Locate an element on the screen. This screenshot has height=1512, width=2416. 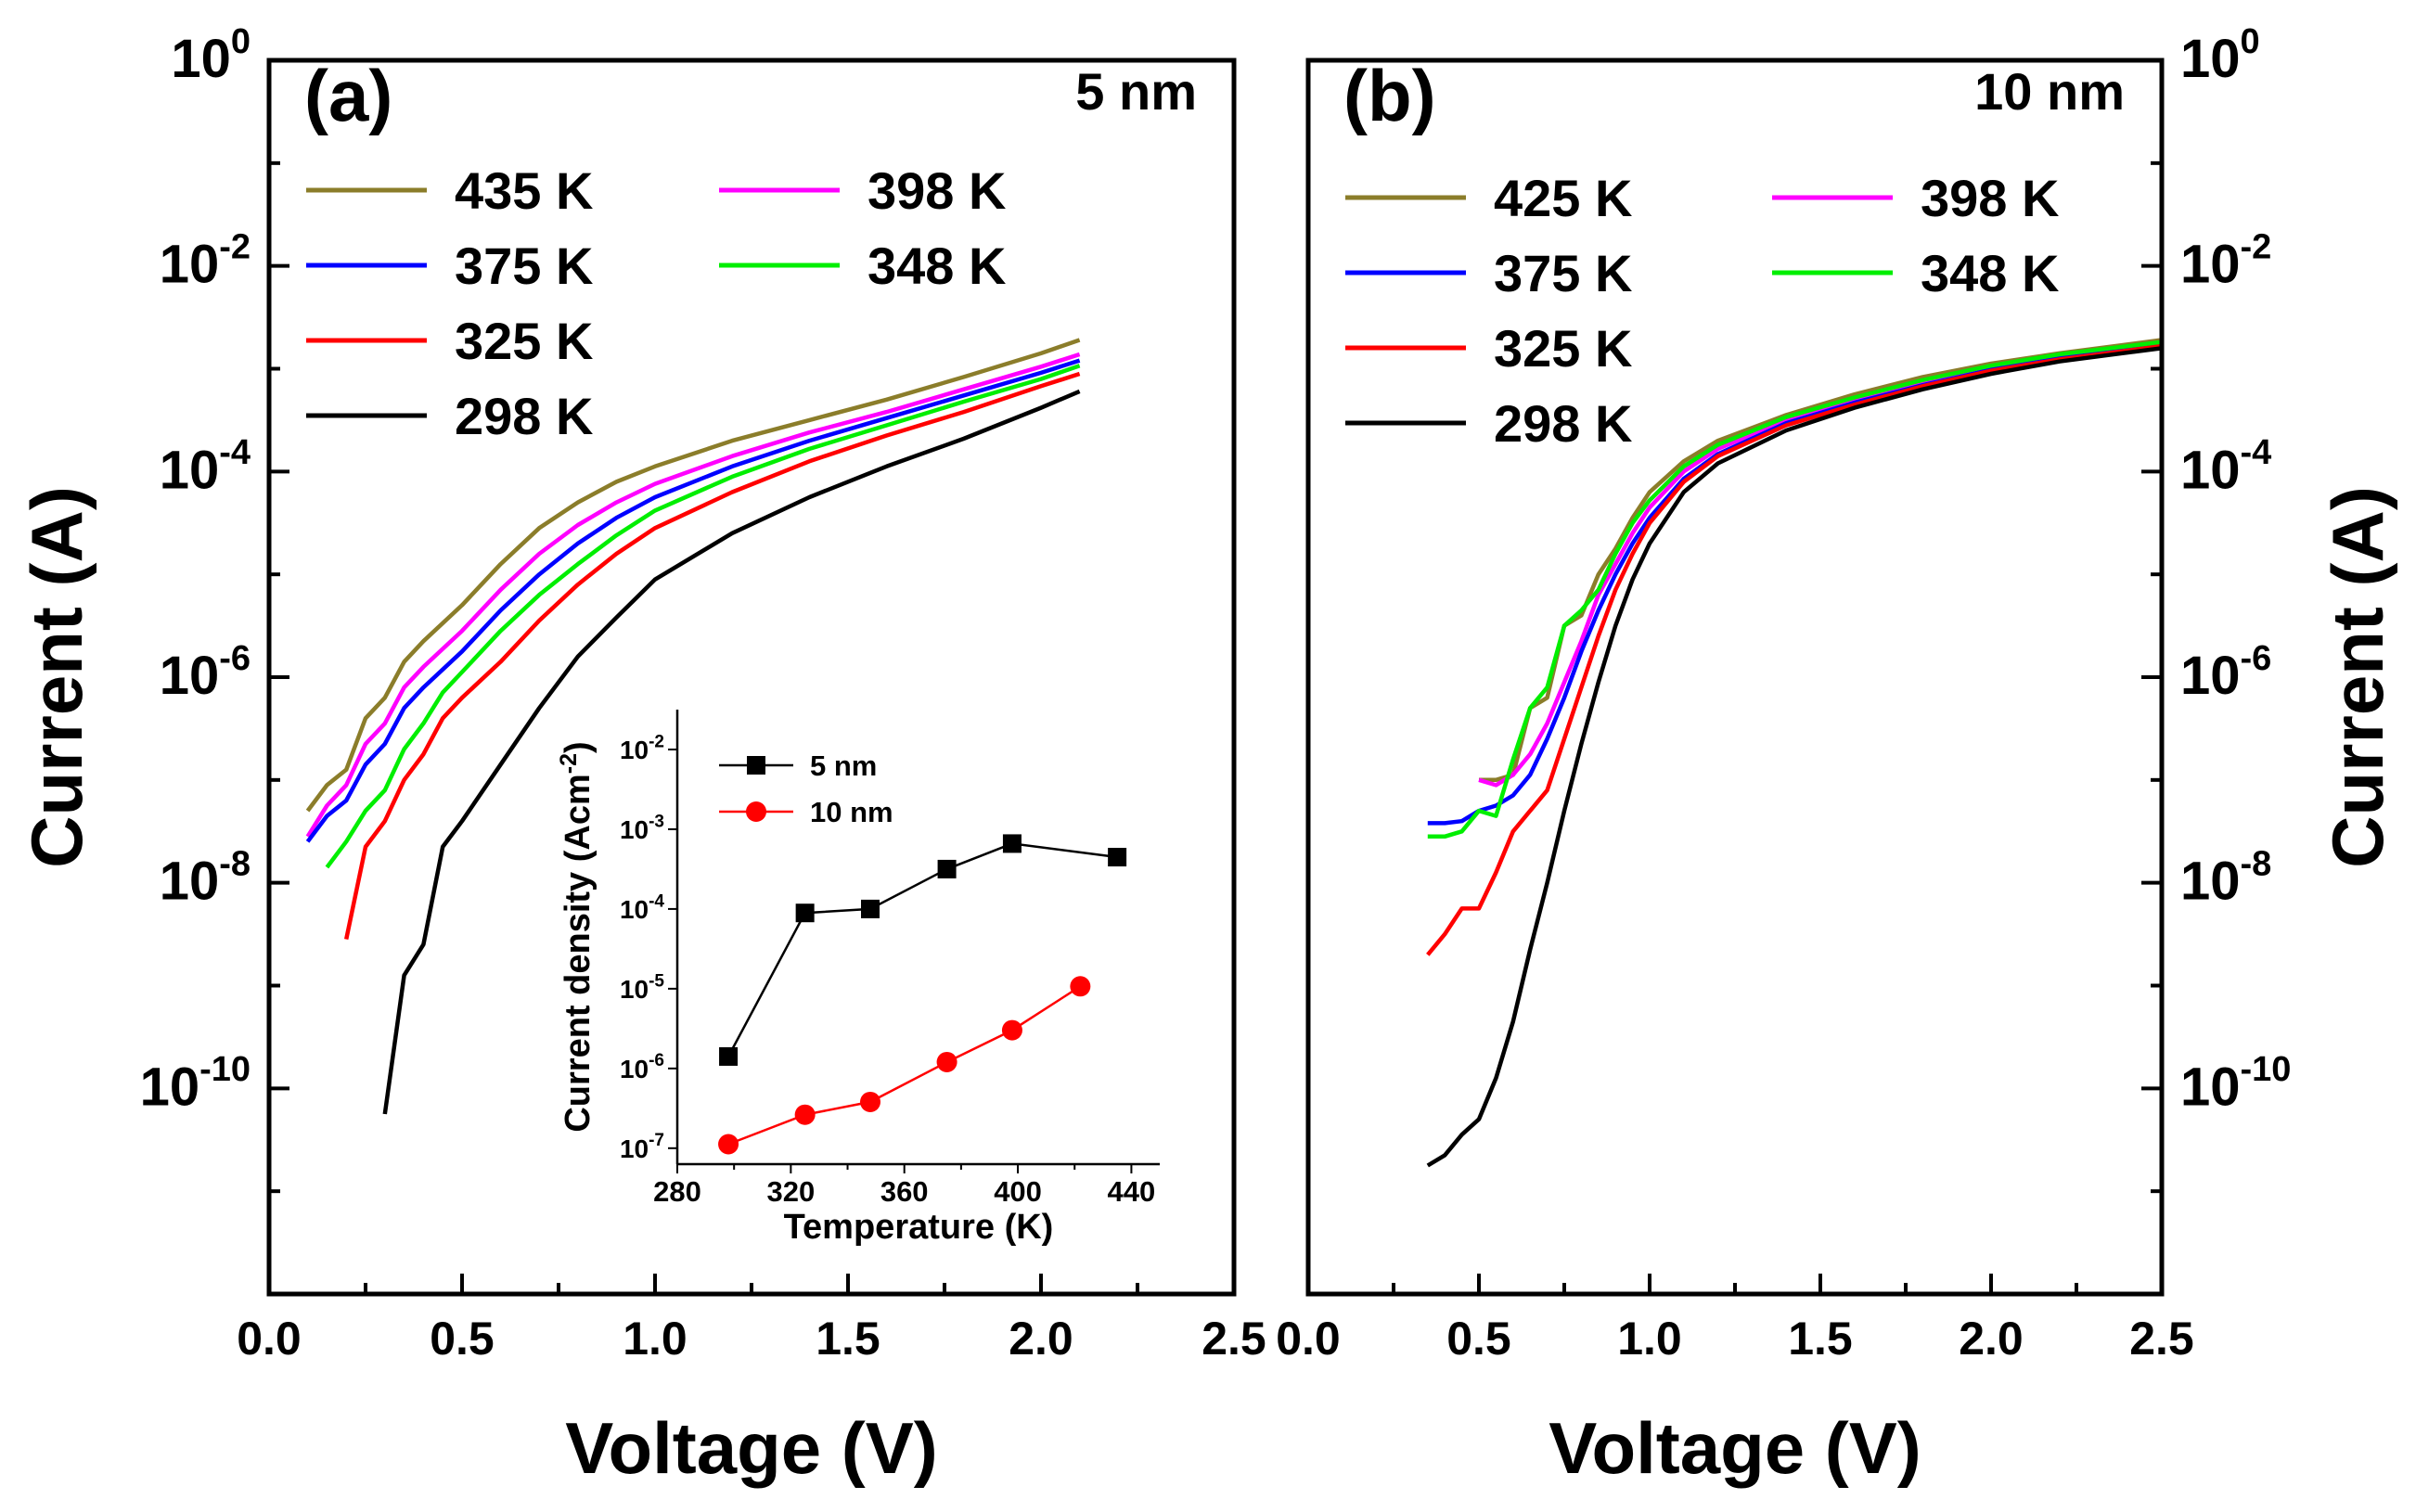
inset-y-tick-label: 10⁻⁵ is located at coordinates (642, 988).